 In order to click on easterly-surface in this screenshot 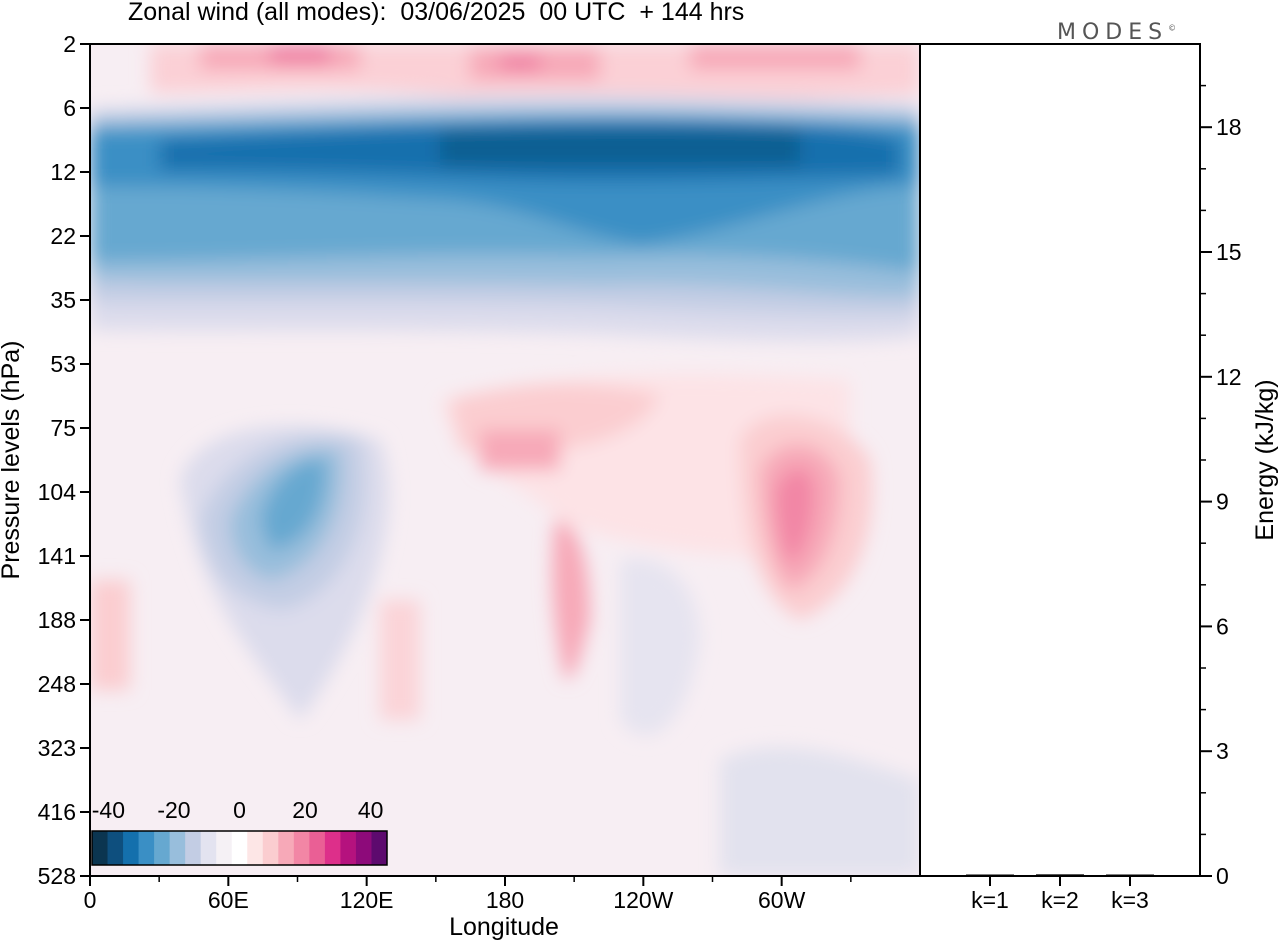, I will do `click(820, 811)`.